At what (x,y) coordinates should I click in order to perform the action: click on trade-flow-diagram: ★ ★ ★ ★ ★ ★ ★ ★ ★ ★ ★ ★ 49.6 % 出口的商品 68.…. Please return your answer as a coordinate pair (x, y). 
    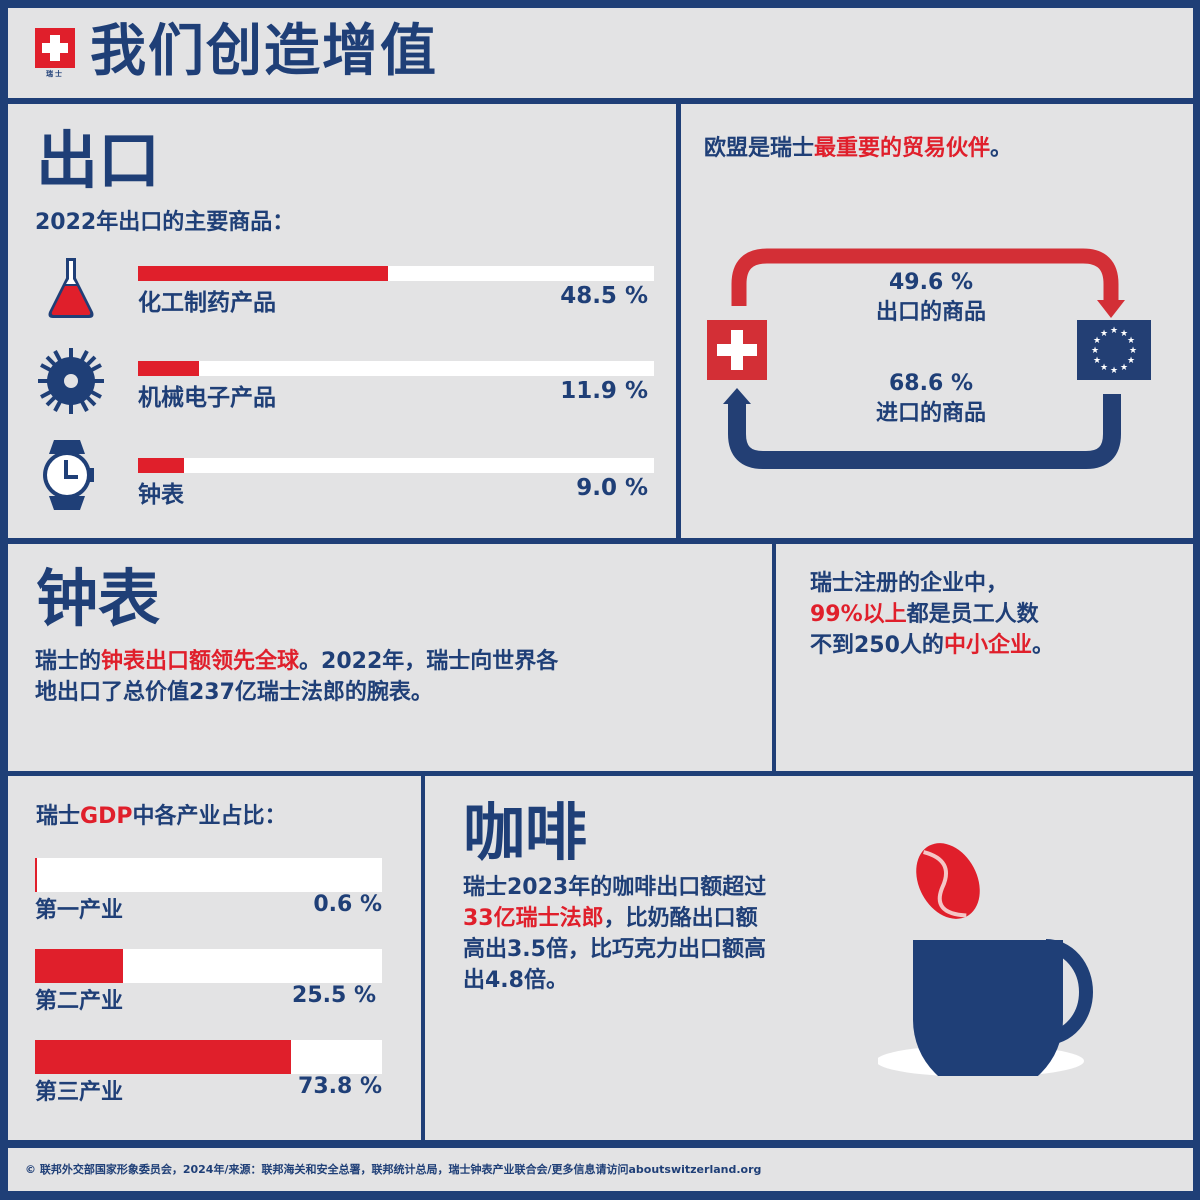
    Looking at the image, I should click on (931, 359).